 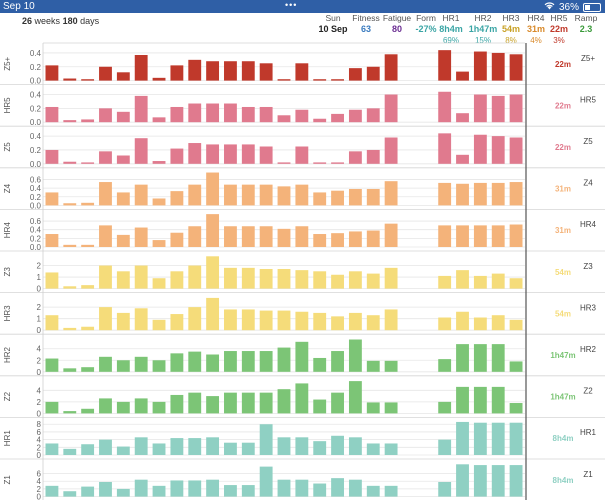 I want to click on row-title: HR1, so click(x=7, y=438).